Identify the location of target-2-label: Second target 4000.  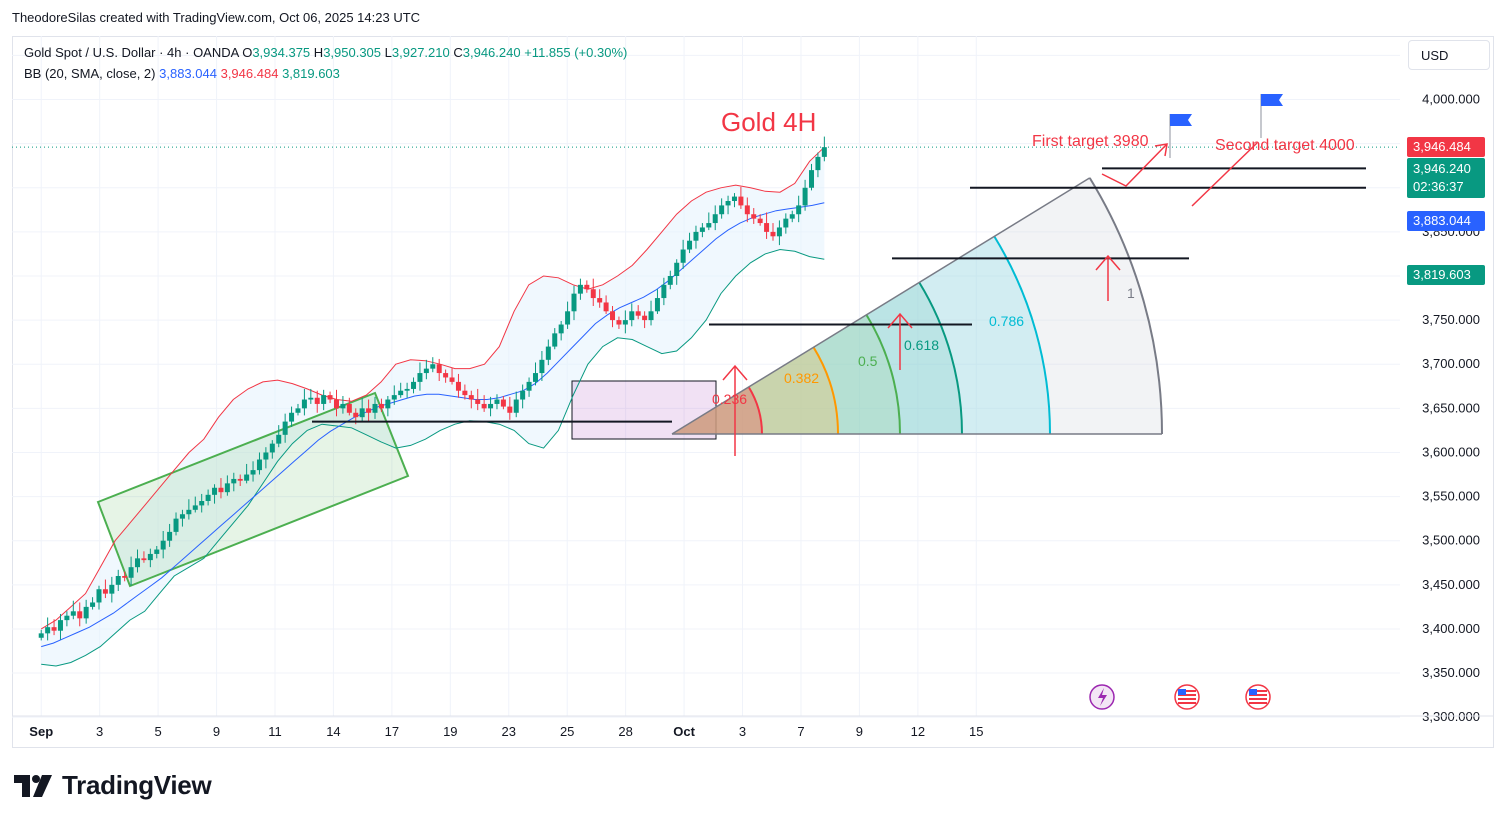
(1285, 145).